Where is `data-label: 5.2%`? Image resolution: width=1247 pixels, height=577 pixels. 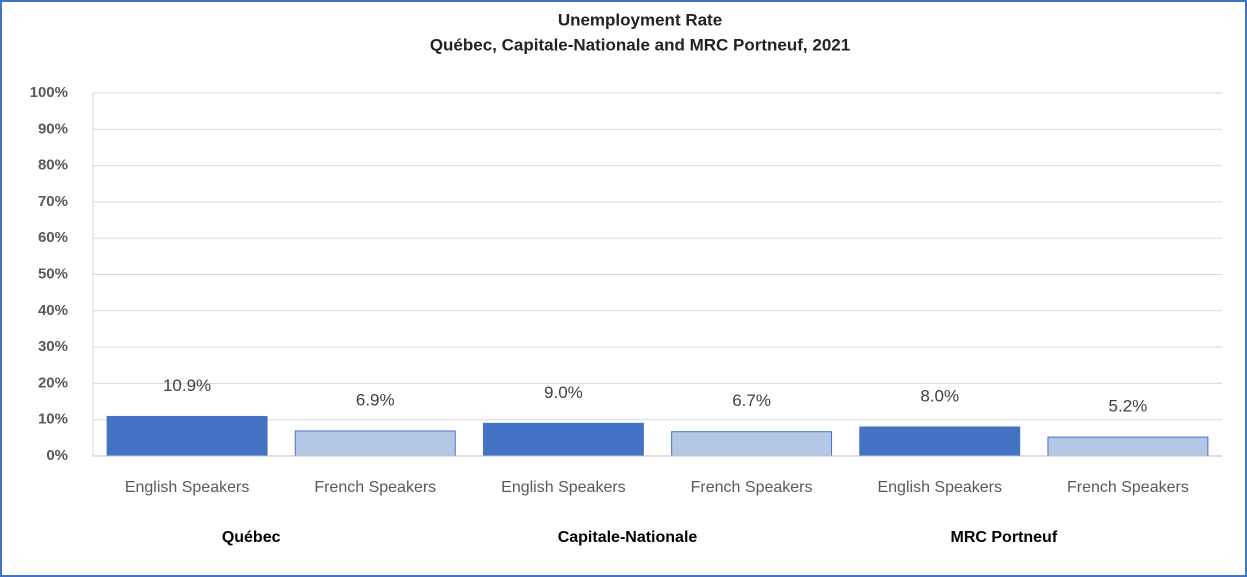
data-label: 5.2% is located at coordinates (1128, 406).